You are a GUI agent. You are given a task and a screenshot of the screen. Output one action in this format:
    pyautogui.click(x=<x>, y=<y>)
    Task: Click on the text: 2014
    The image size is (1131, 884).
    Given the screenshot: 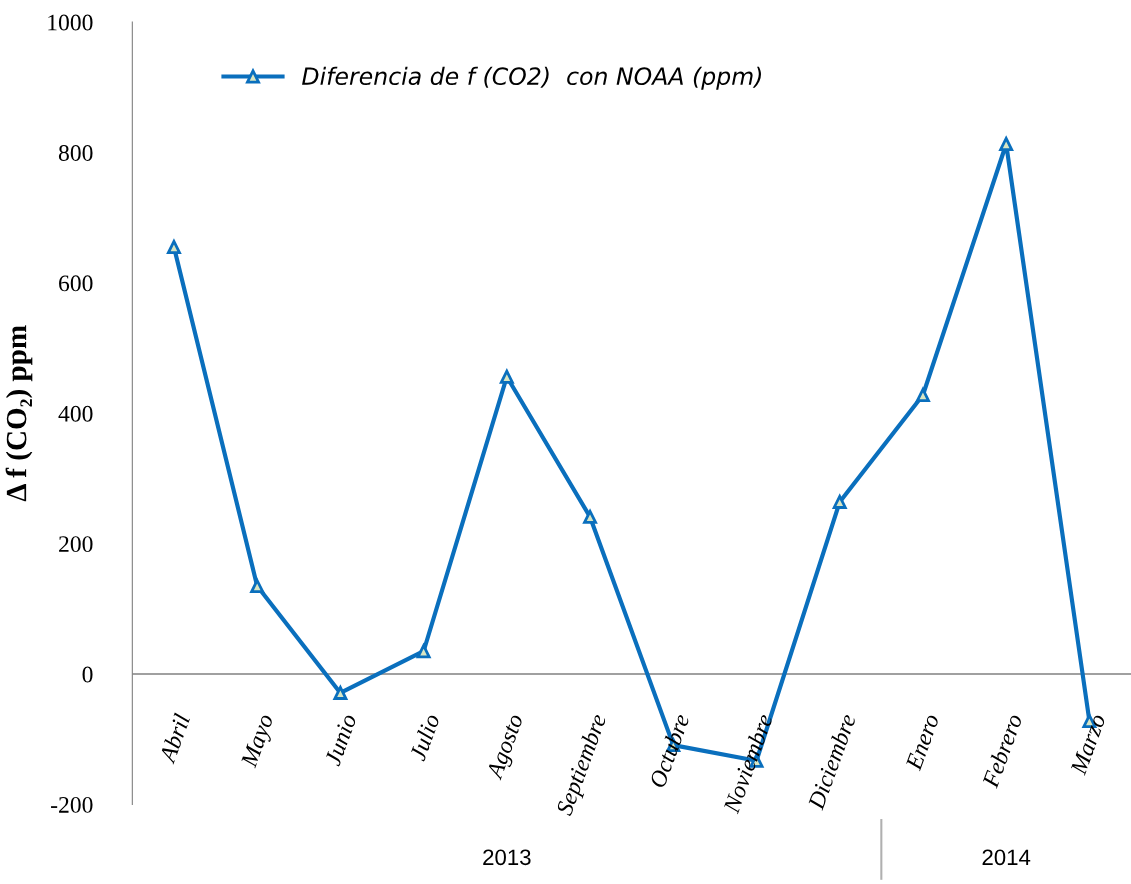 What is the action you would take?
    pyautogui.click(x=1006, y=857)
    